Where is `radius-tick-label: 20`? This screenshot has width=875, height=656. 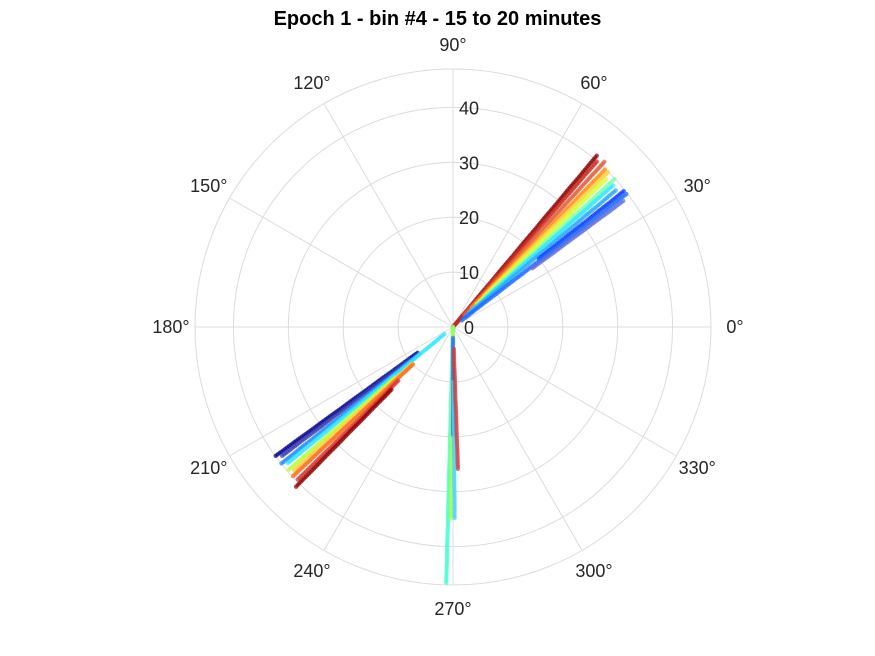 radius-tick-label: 20 is located at coordinates (469, 218).